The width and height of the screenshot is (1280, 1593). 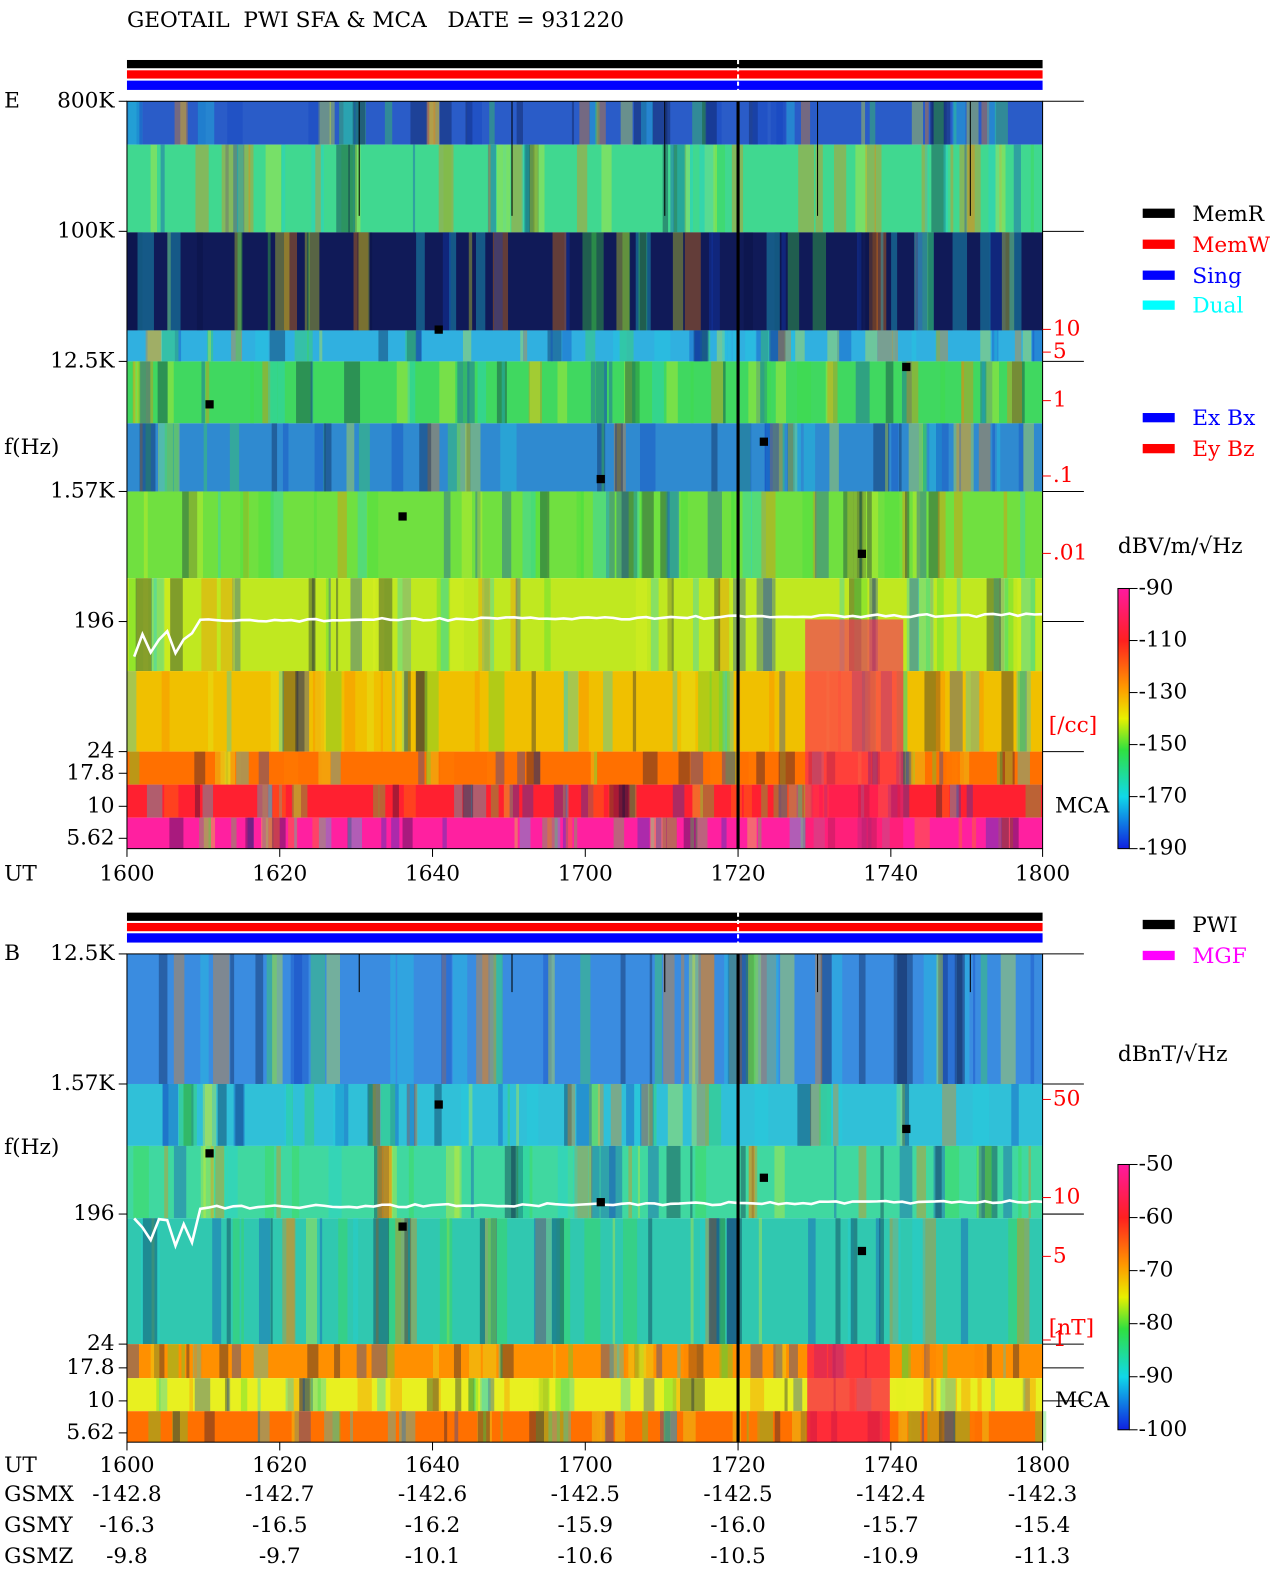 What do you see at coordinates (1156, 1217) in the screenshot?
I see `colorbar-label: -60` at bounding box center [1156, 1217].